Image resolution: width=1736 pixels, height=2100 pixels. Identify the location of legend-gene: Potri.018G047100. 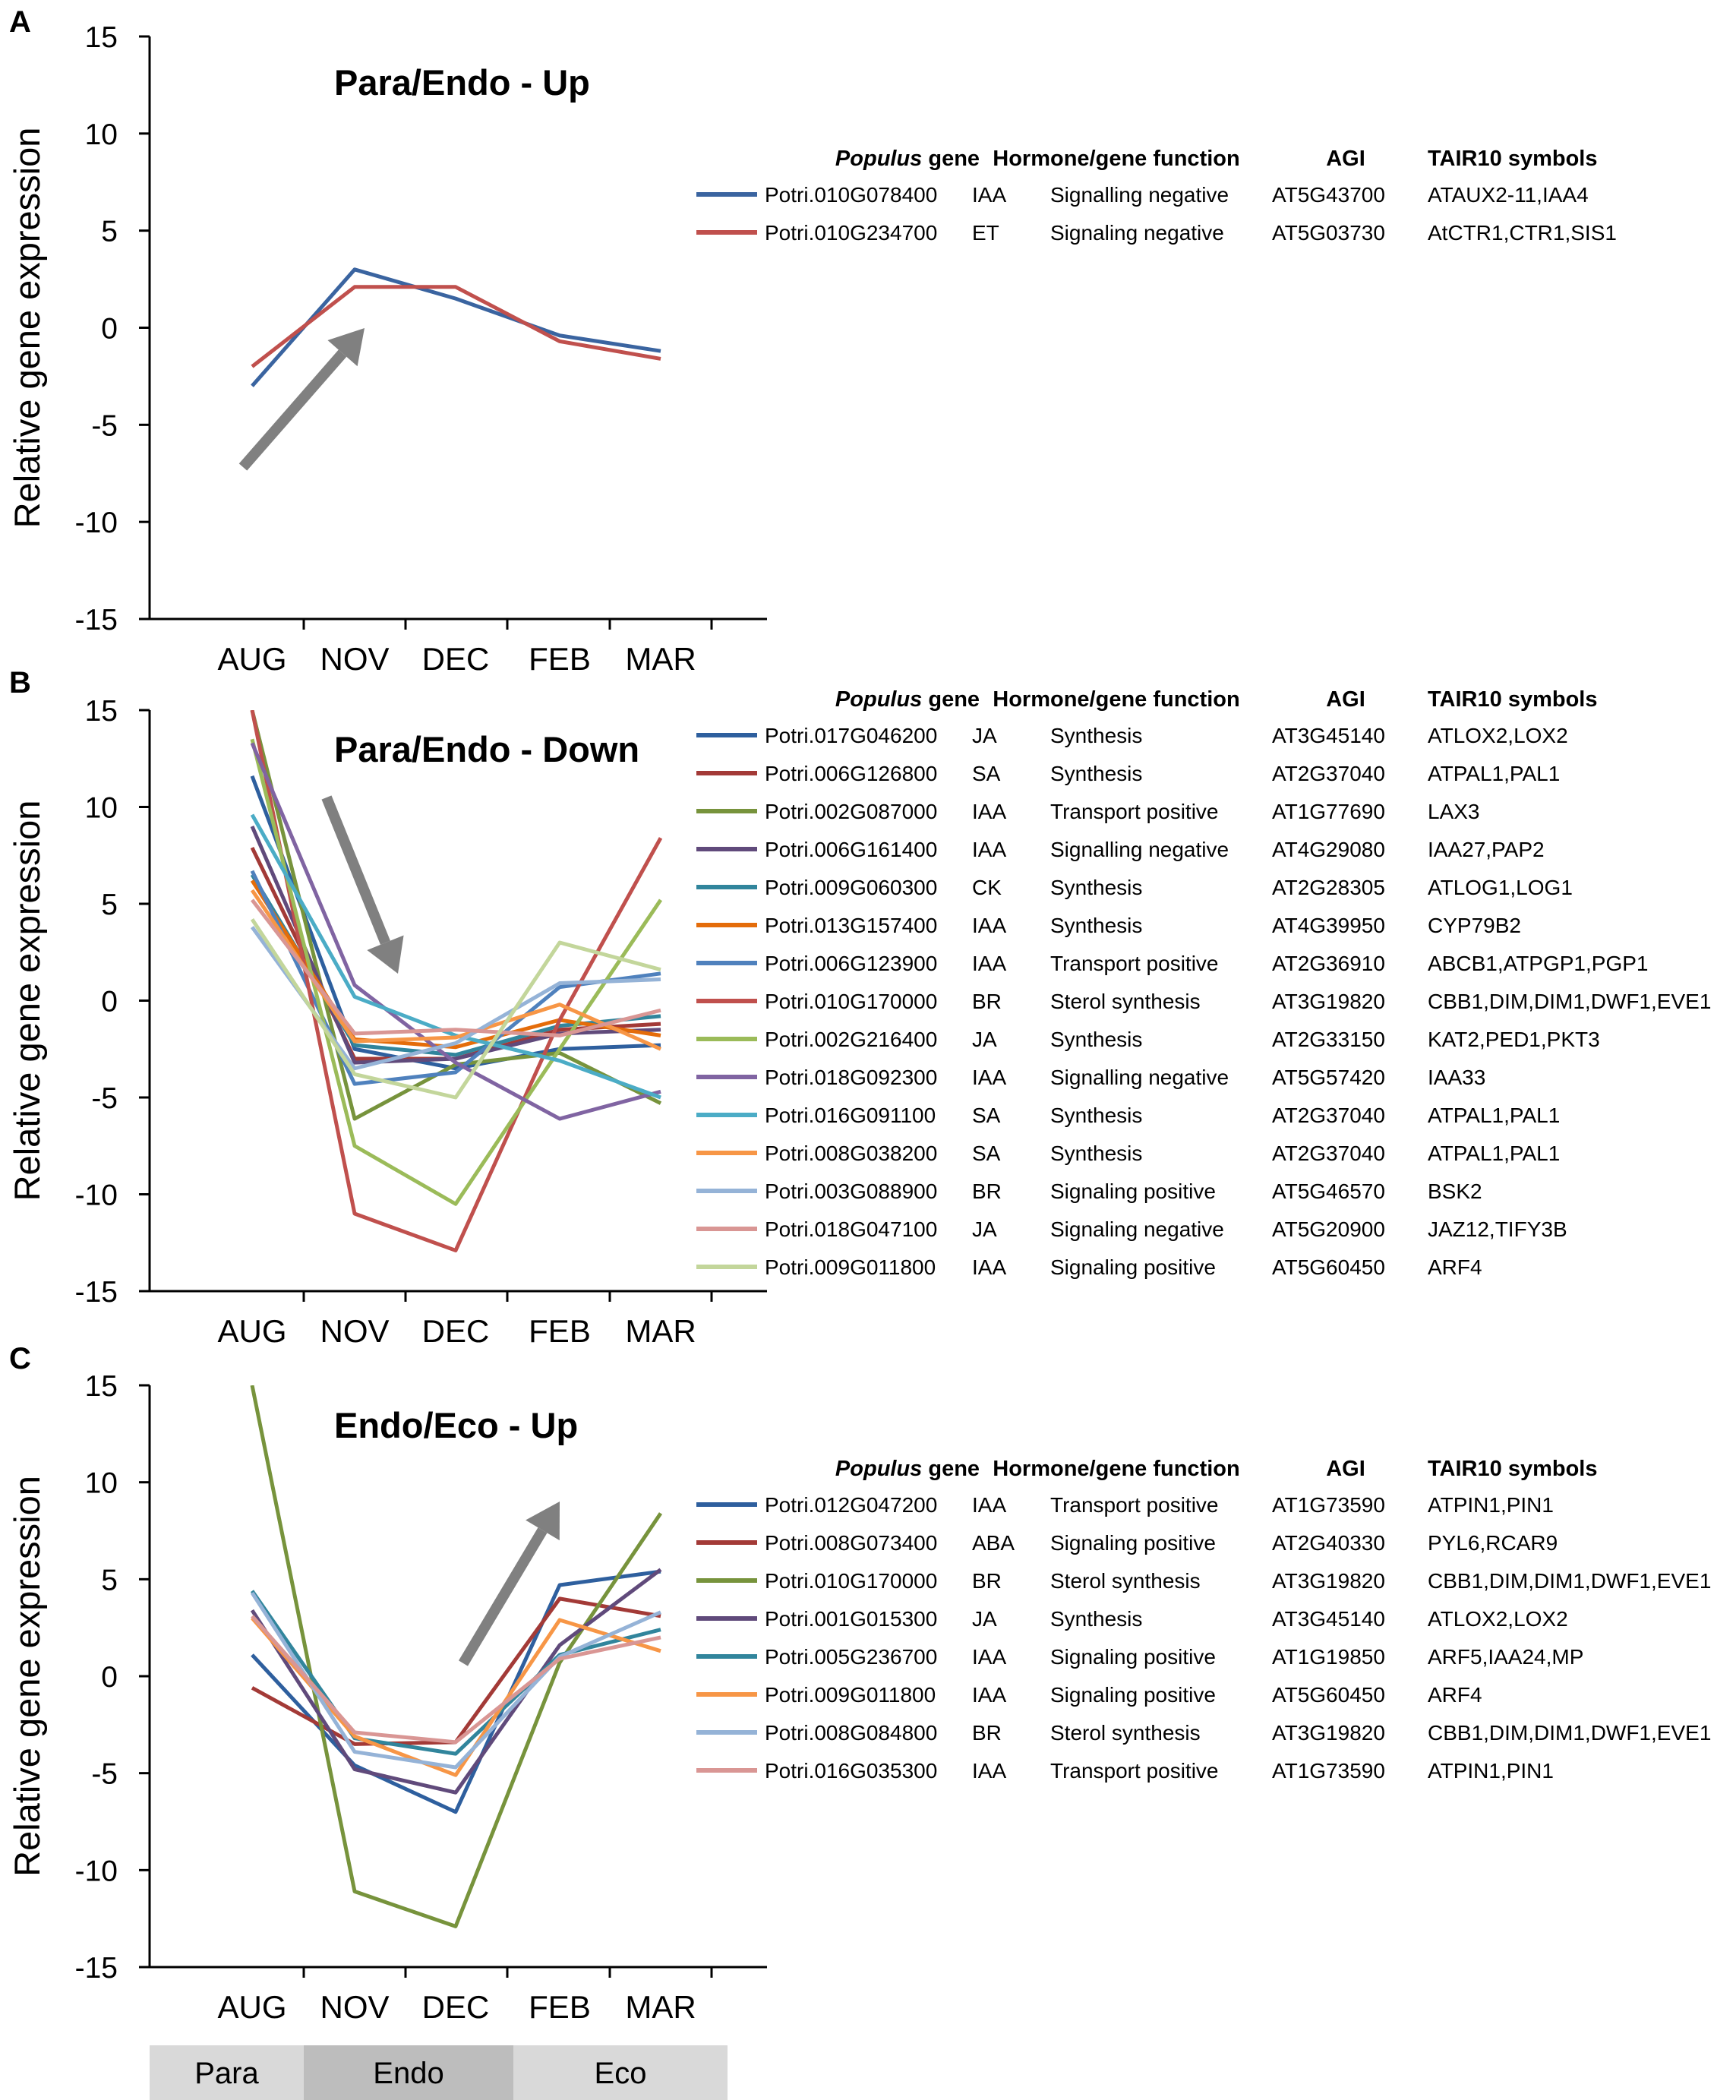
(851, 1229).